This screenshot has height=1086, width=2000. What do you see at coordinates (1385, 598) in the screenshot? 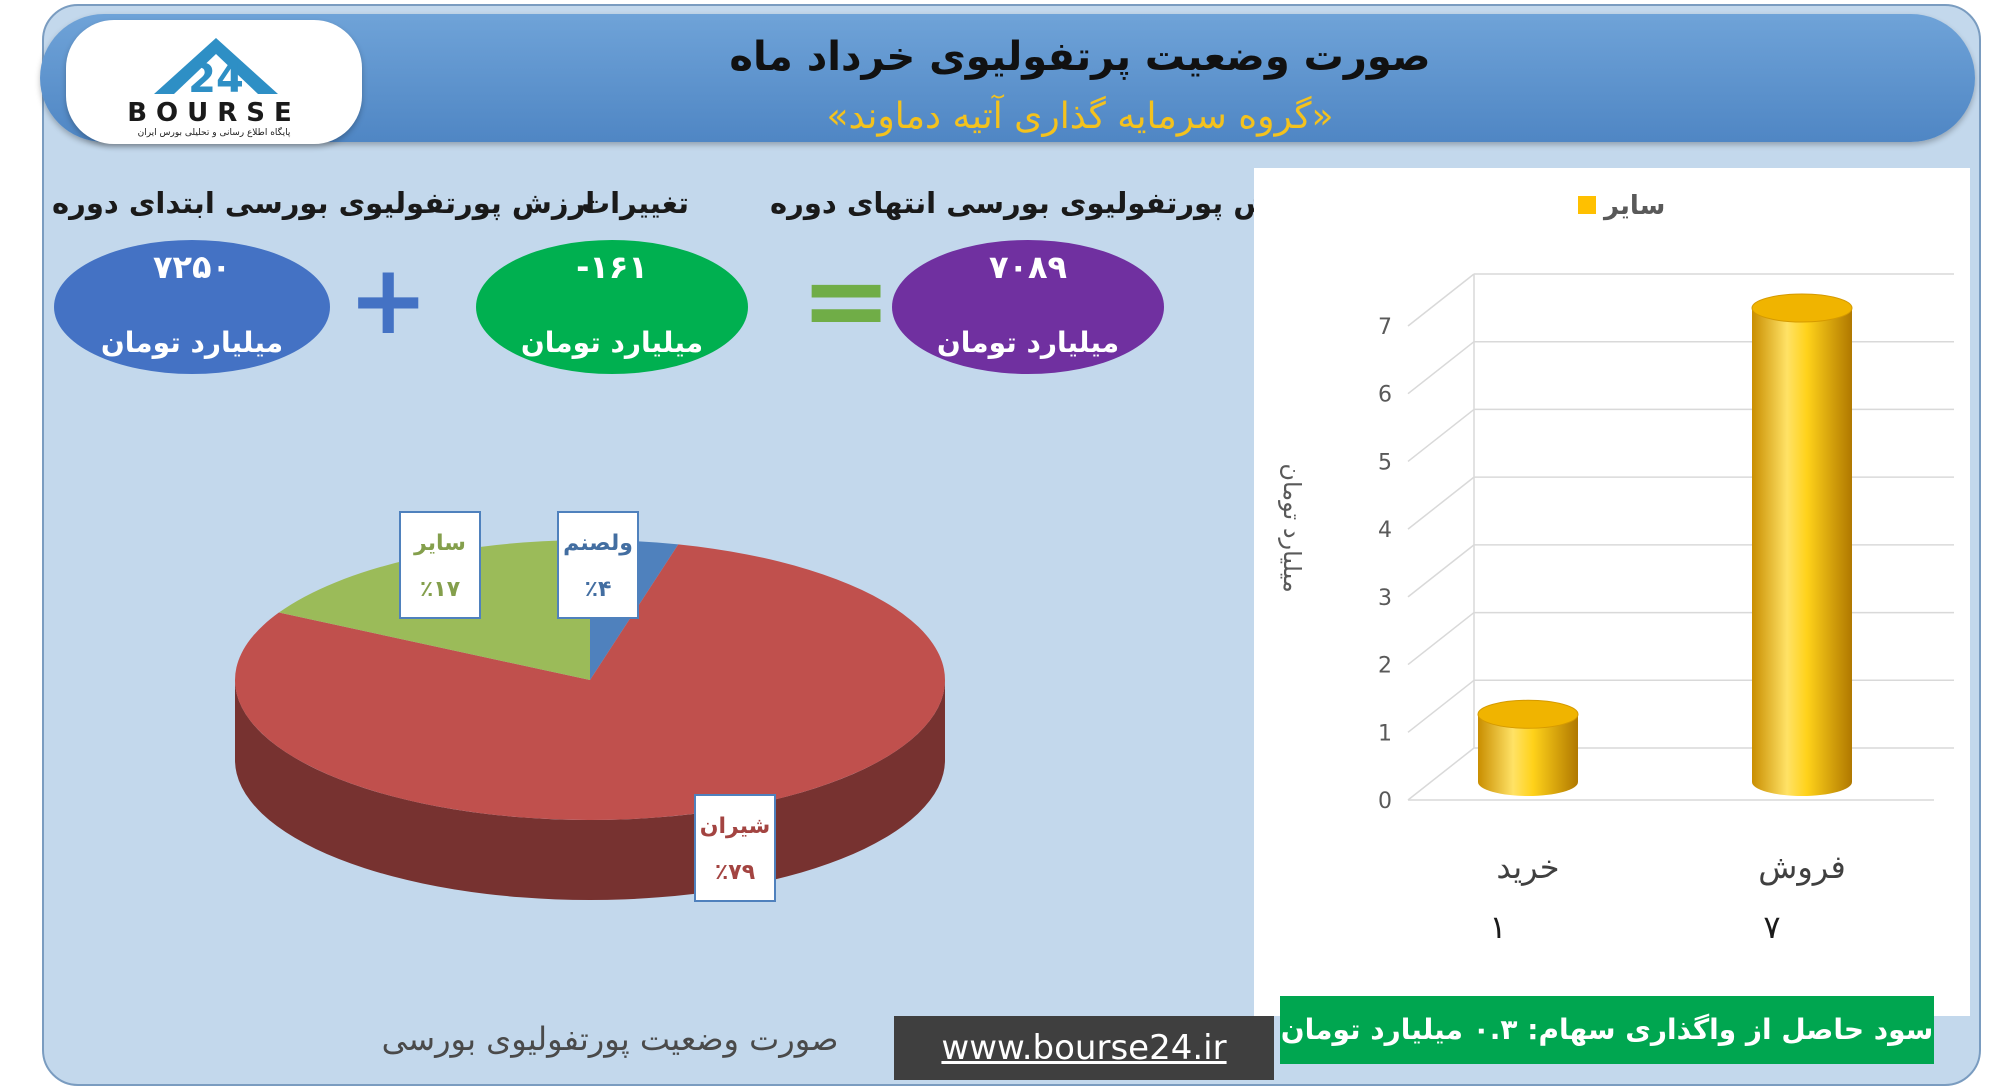
I see `y-tick-label: 3` at bounding box center [1385, 598].